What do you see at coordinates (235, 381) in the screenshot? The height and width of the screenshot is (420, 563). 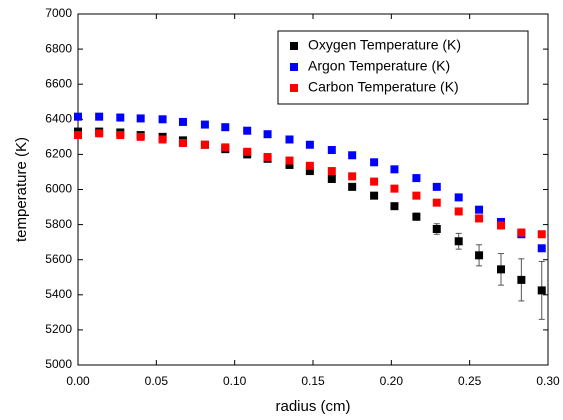 I see `x-tick-label: 0.10` at bounding box center [235, 381].